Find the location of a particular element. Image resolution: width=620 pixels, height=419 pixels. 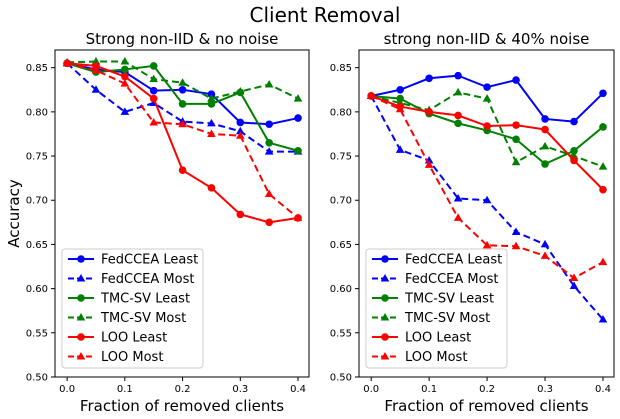

y-tick-label: 0.50 is located at coordinates (341, 378).